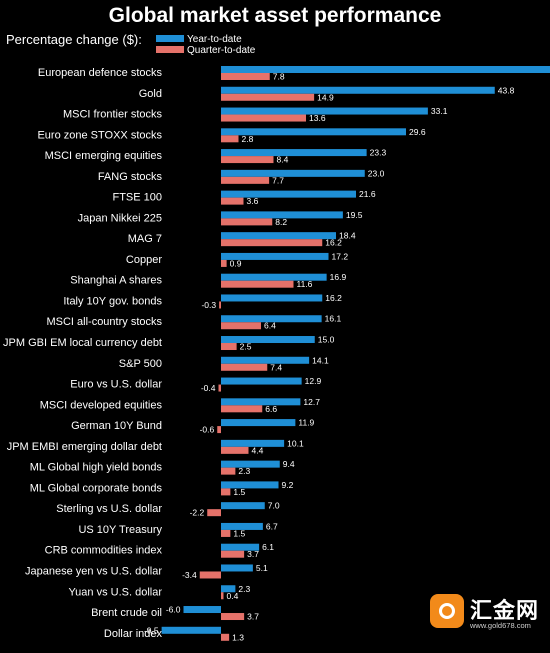  I want to click on category-label-jpm-embi-emerging-dollar-debt: JPM EMBI emerging dollar debt, so click(84, 447).